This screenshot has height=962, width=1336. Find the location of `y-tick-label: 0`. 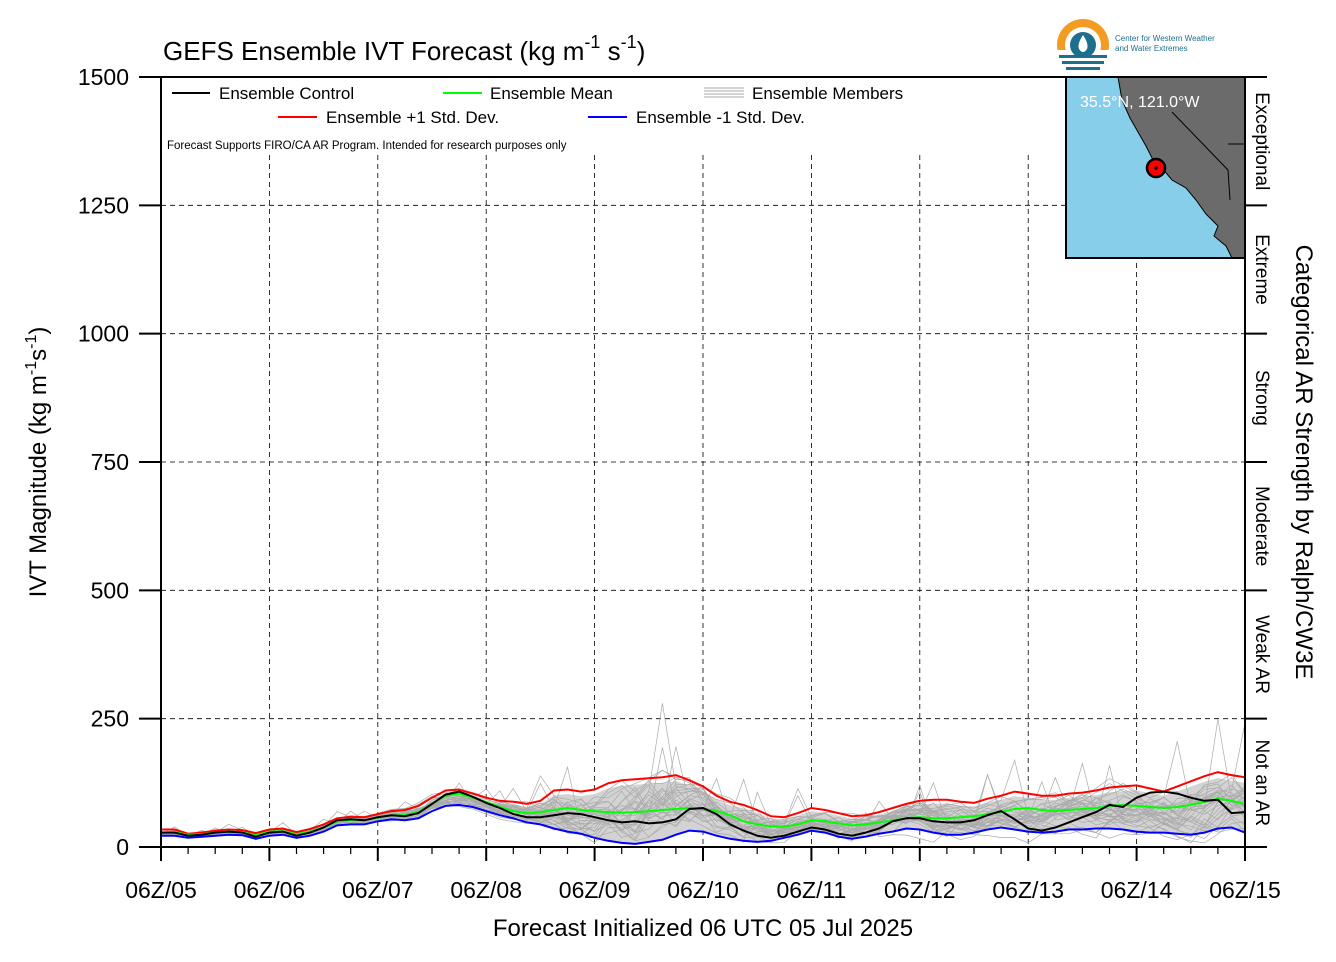

y-tick-label: 0 is located at coordinates (122, 847).